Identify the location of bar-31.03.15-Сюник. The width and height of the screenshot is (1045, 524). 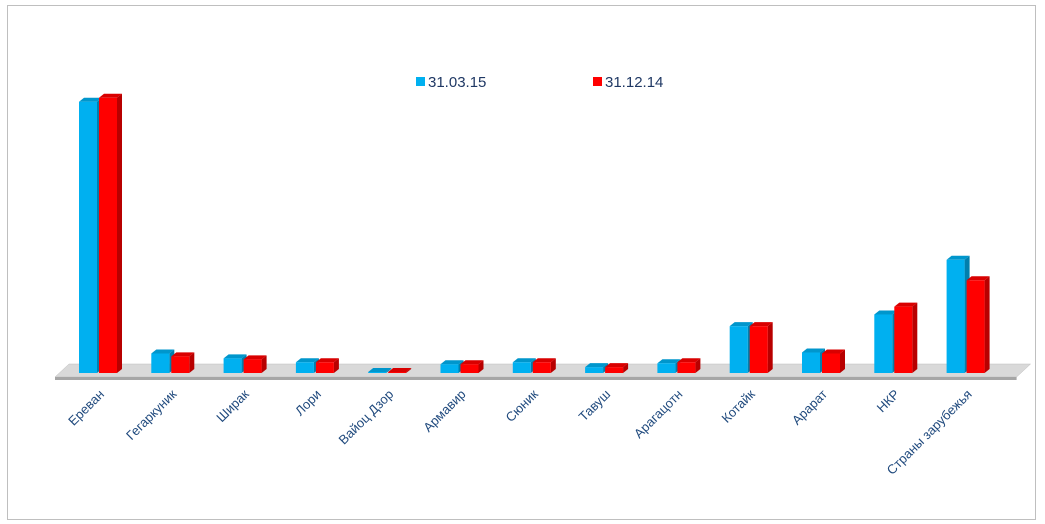
(524, 365).